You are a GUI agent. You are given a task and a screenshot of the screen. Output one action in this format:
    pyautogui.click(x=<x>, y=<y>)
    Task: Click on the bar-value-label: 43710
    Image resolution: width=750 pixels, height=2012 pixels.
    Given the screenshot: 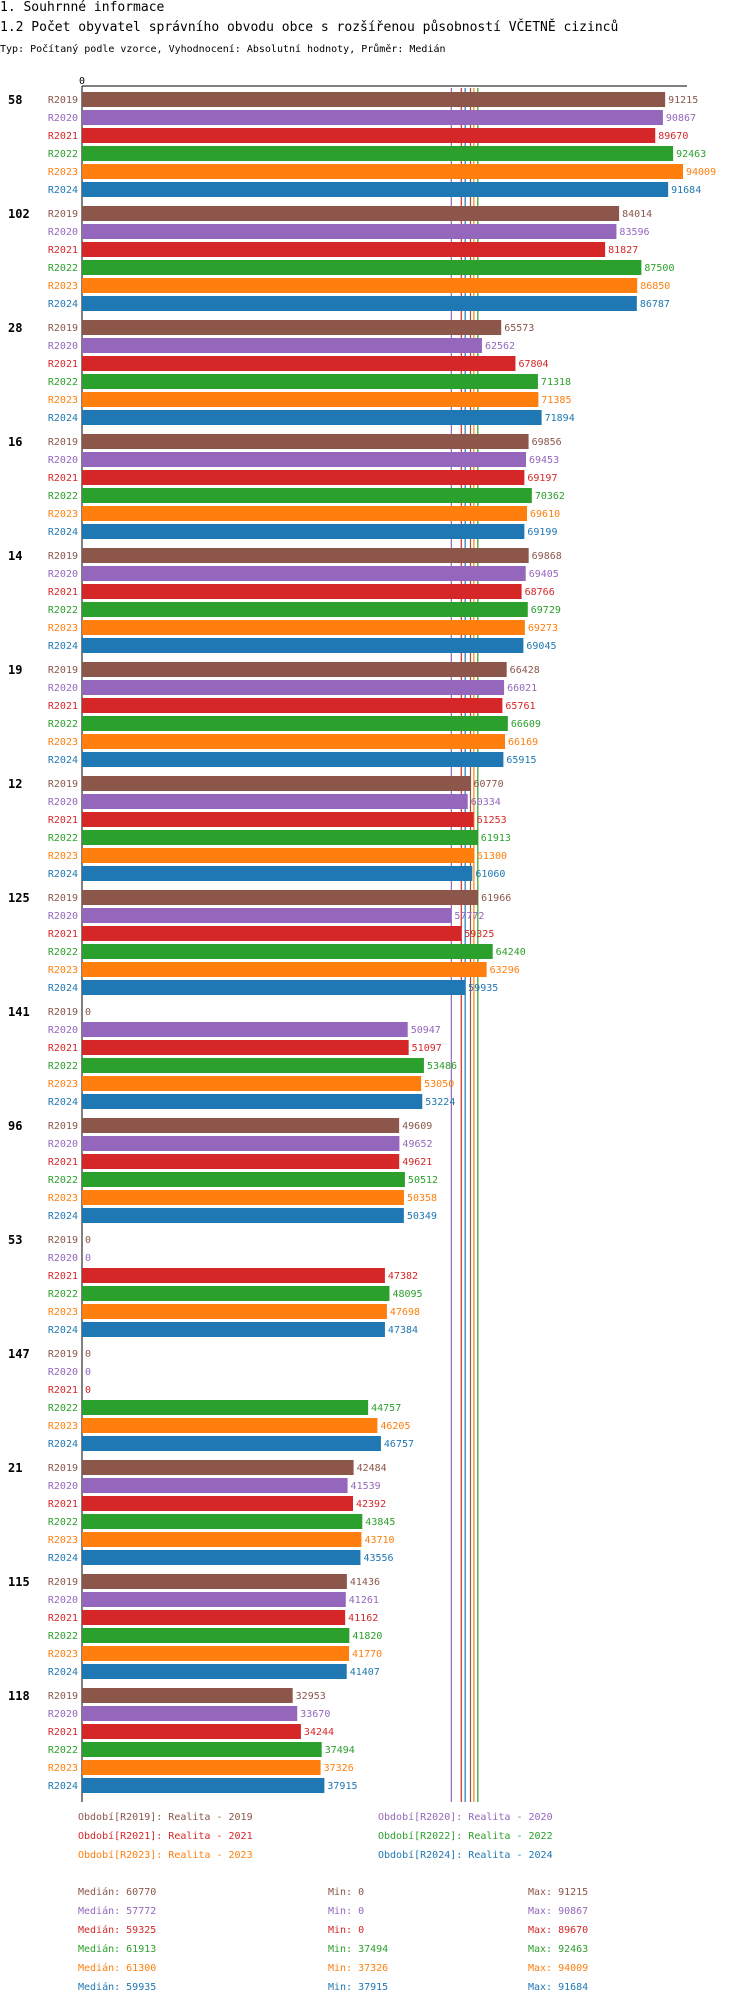 What is the action you would take?
    pyautogui.click(x=379, y=1540)
    